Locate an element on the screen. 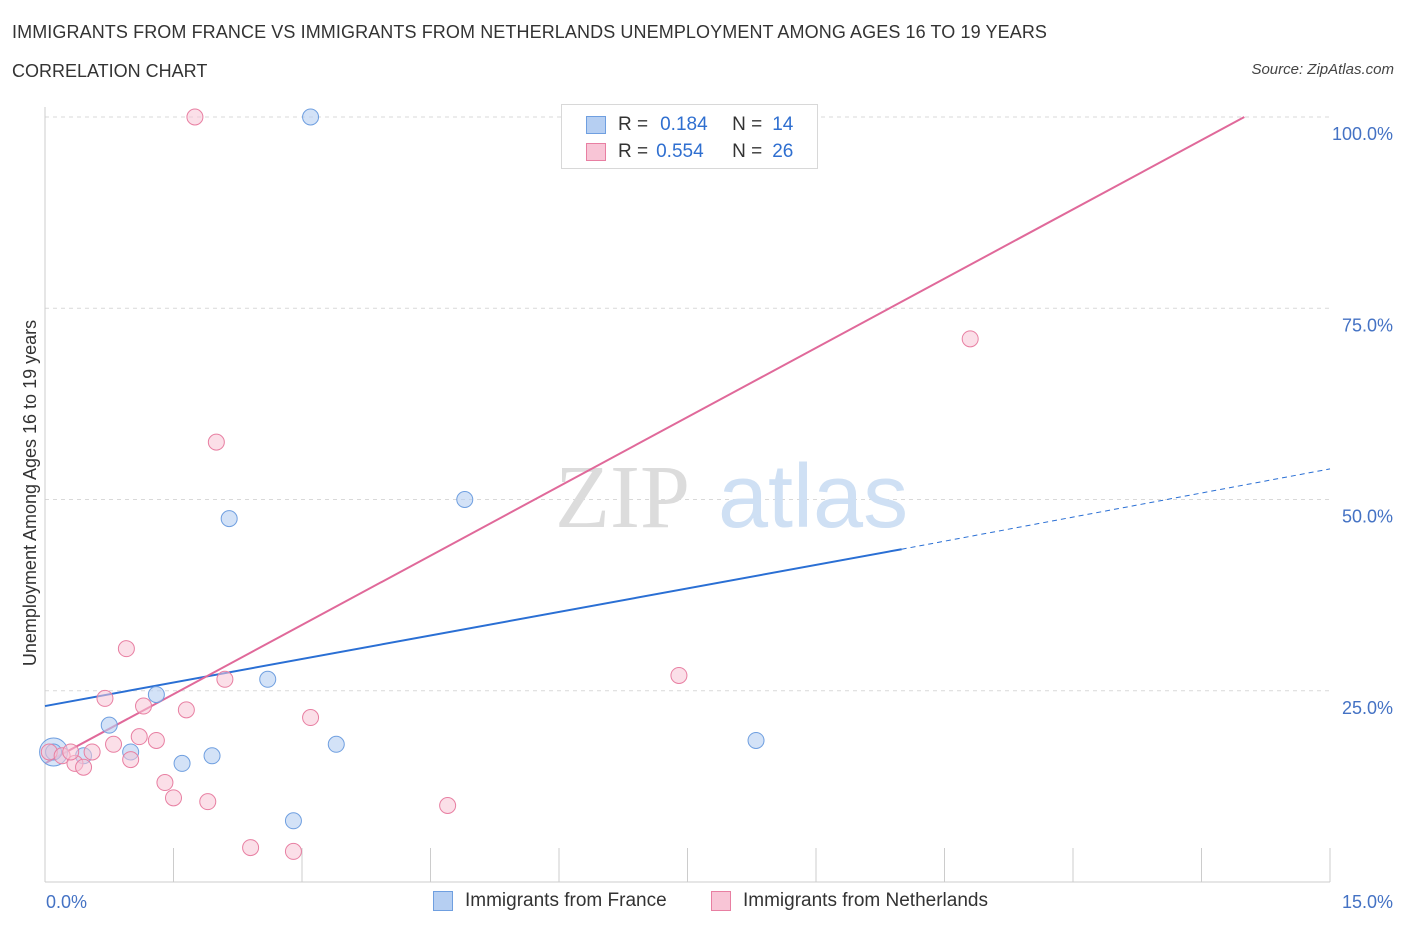 The height and width of the screenshot is (930, 1406). y-tick-label: 75.0% is located at coordinates (1367, 325).